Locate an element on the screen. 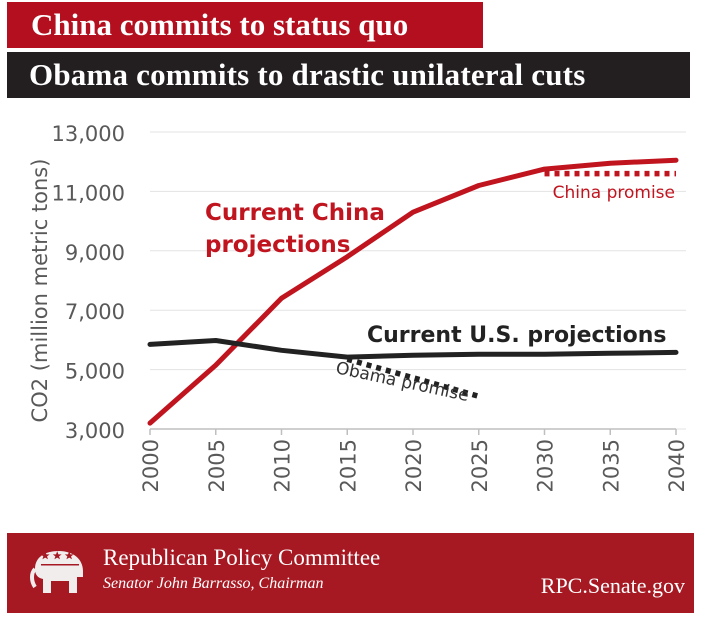 Image resolution: width=705 pixels, height=622 pixels. y-tick-label: 9,000 is located at coordinates (95, 253).